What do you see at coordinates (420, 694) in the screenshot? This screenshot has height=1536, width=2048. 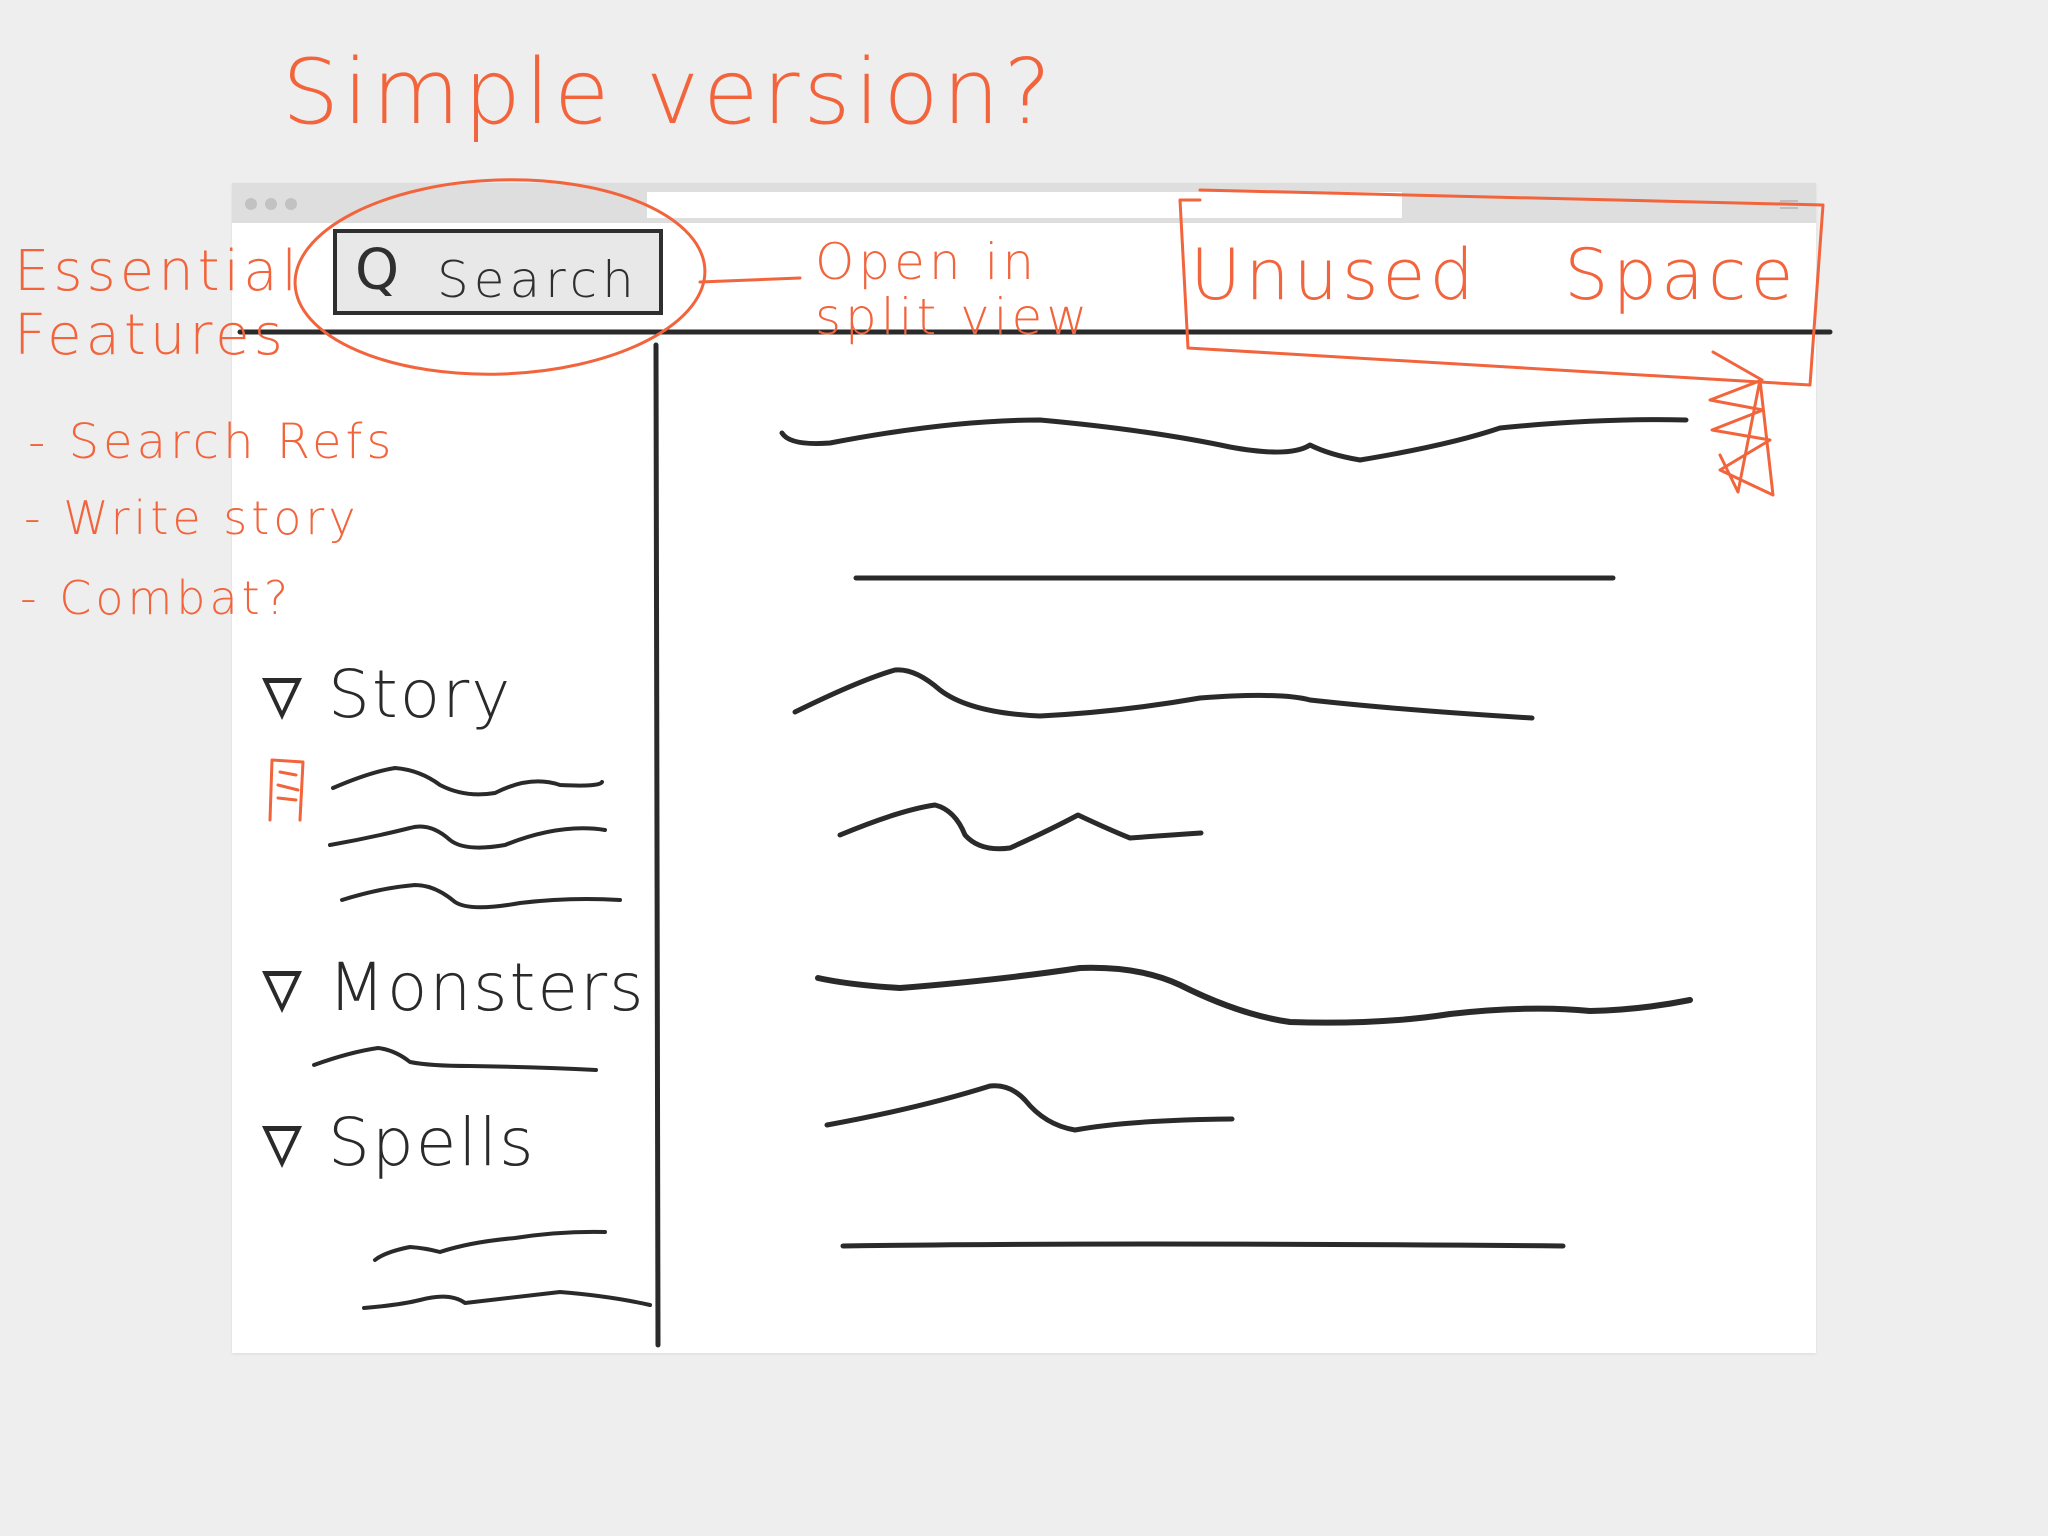 I see `tree-section-label: Story` at bounding box center [420, 694].